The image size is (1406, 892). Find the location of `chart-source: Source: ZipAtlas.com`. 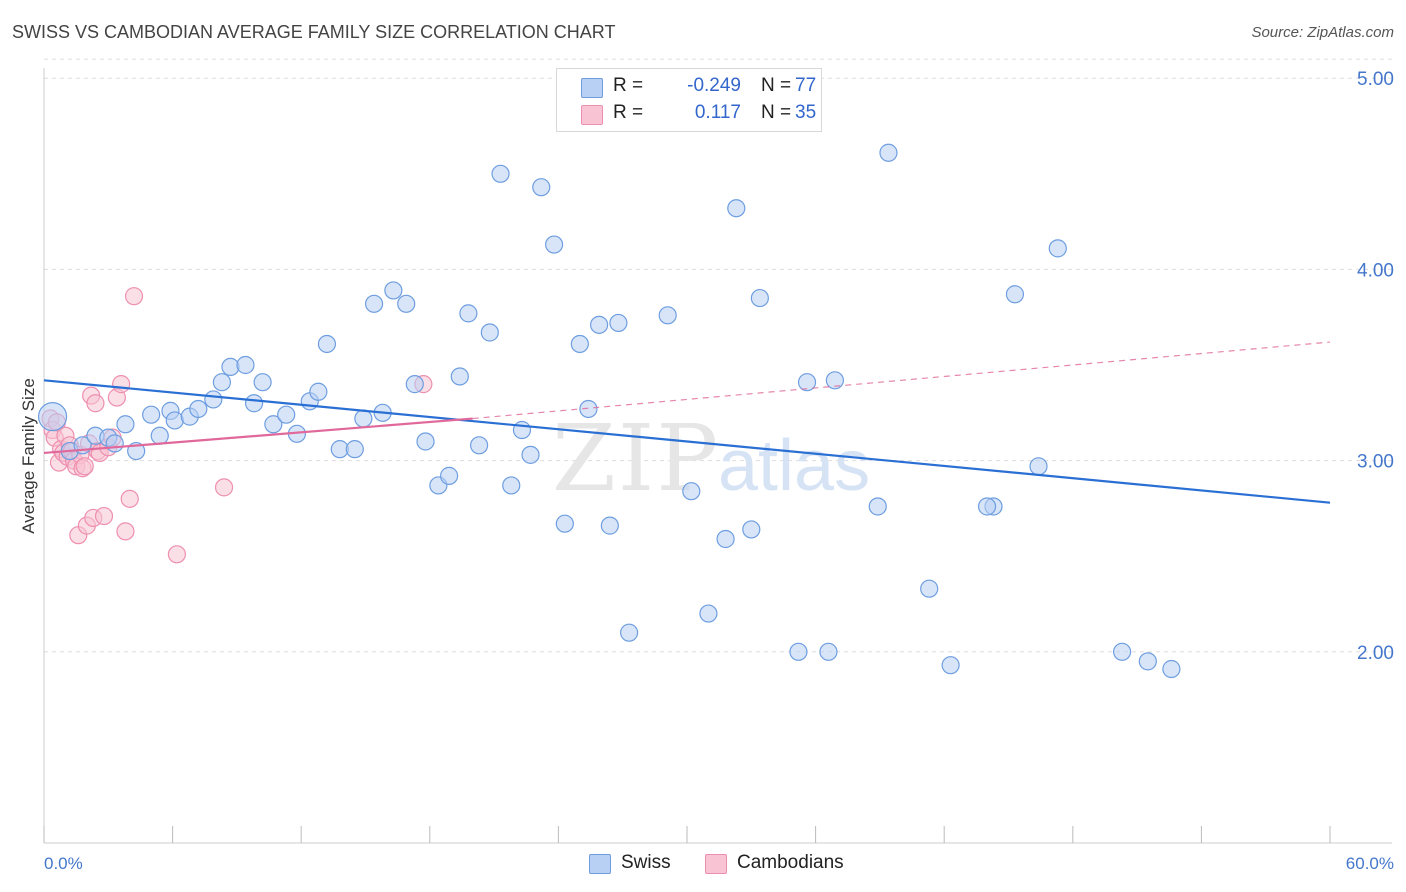

chart-source: Source: ZipAtlas.com is located at coordinates (1322, 32).